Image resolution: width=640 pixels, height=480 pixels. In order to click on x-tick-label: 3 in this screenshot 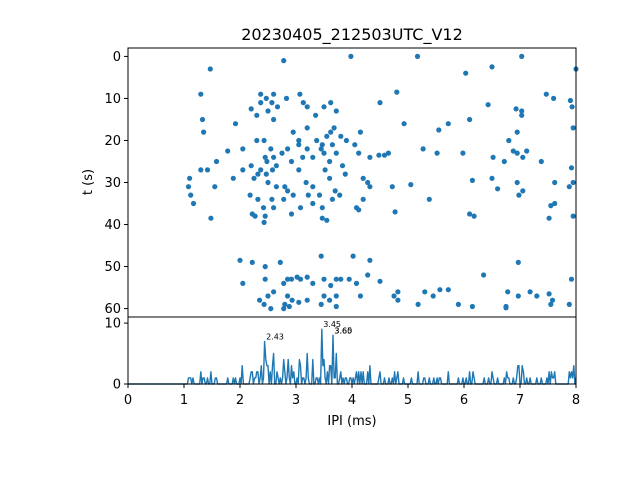, I will do `click(296, 400)`.